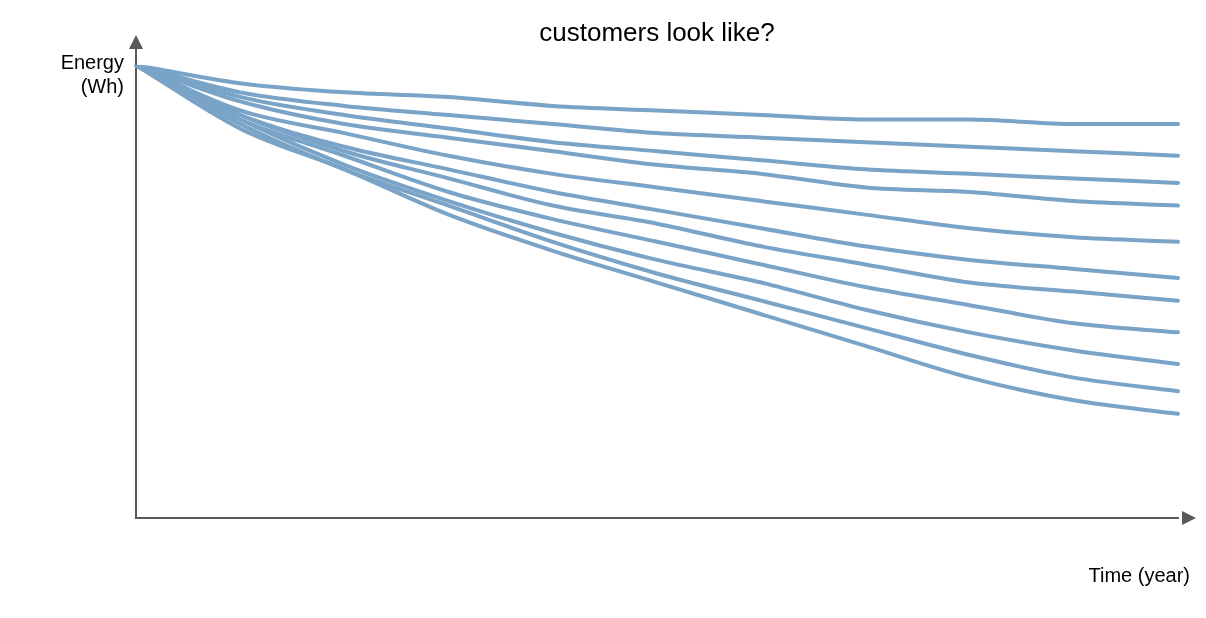 Image resolution: width=1206 pixels, height=618 pixels. What do you see at coordinates (1139, 574) in the screenshot?
I see `x-axis-title: Time (year)` at bounding box center [1139, 574].